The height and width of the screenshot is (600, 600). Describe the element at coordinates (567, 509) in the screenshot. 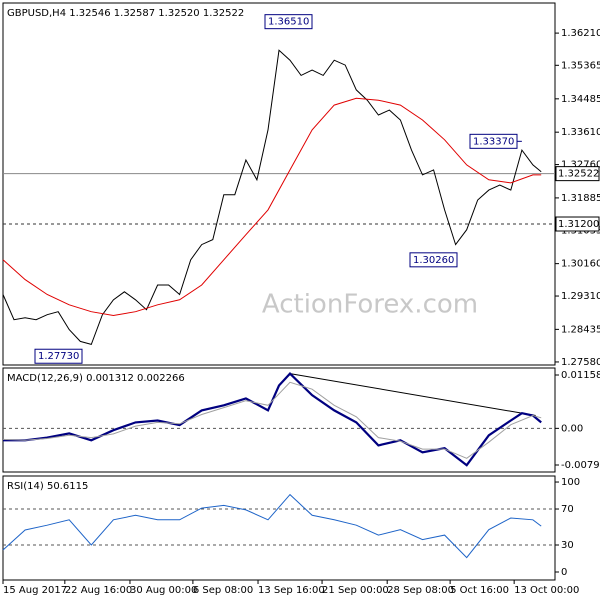

I see `y-tick-label: 70` at that location.